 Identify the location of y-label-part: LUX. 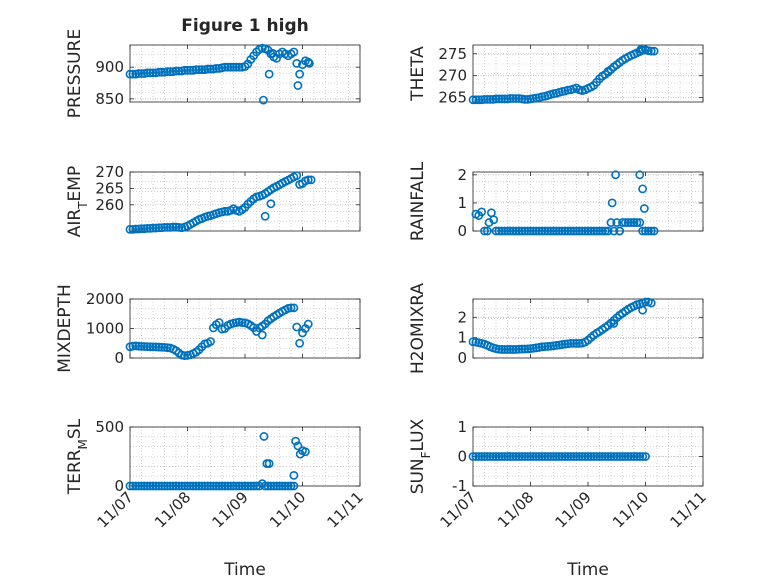
(418, 434).